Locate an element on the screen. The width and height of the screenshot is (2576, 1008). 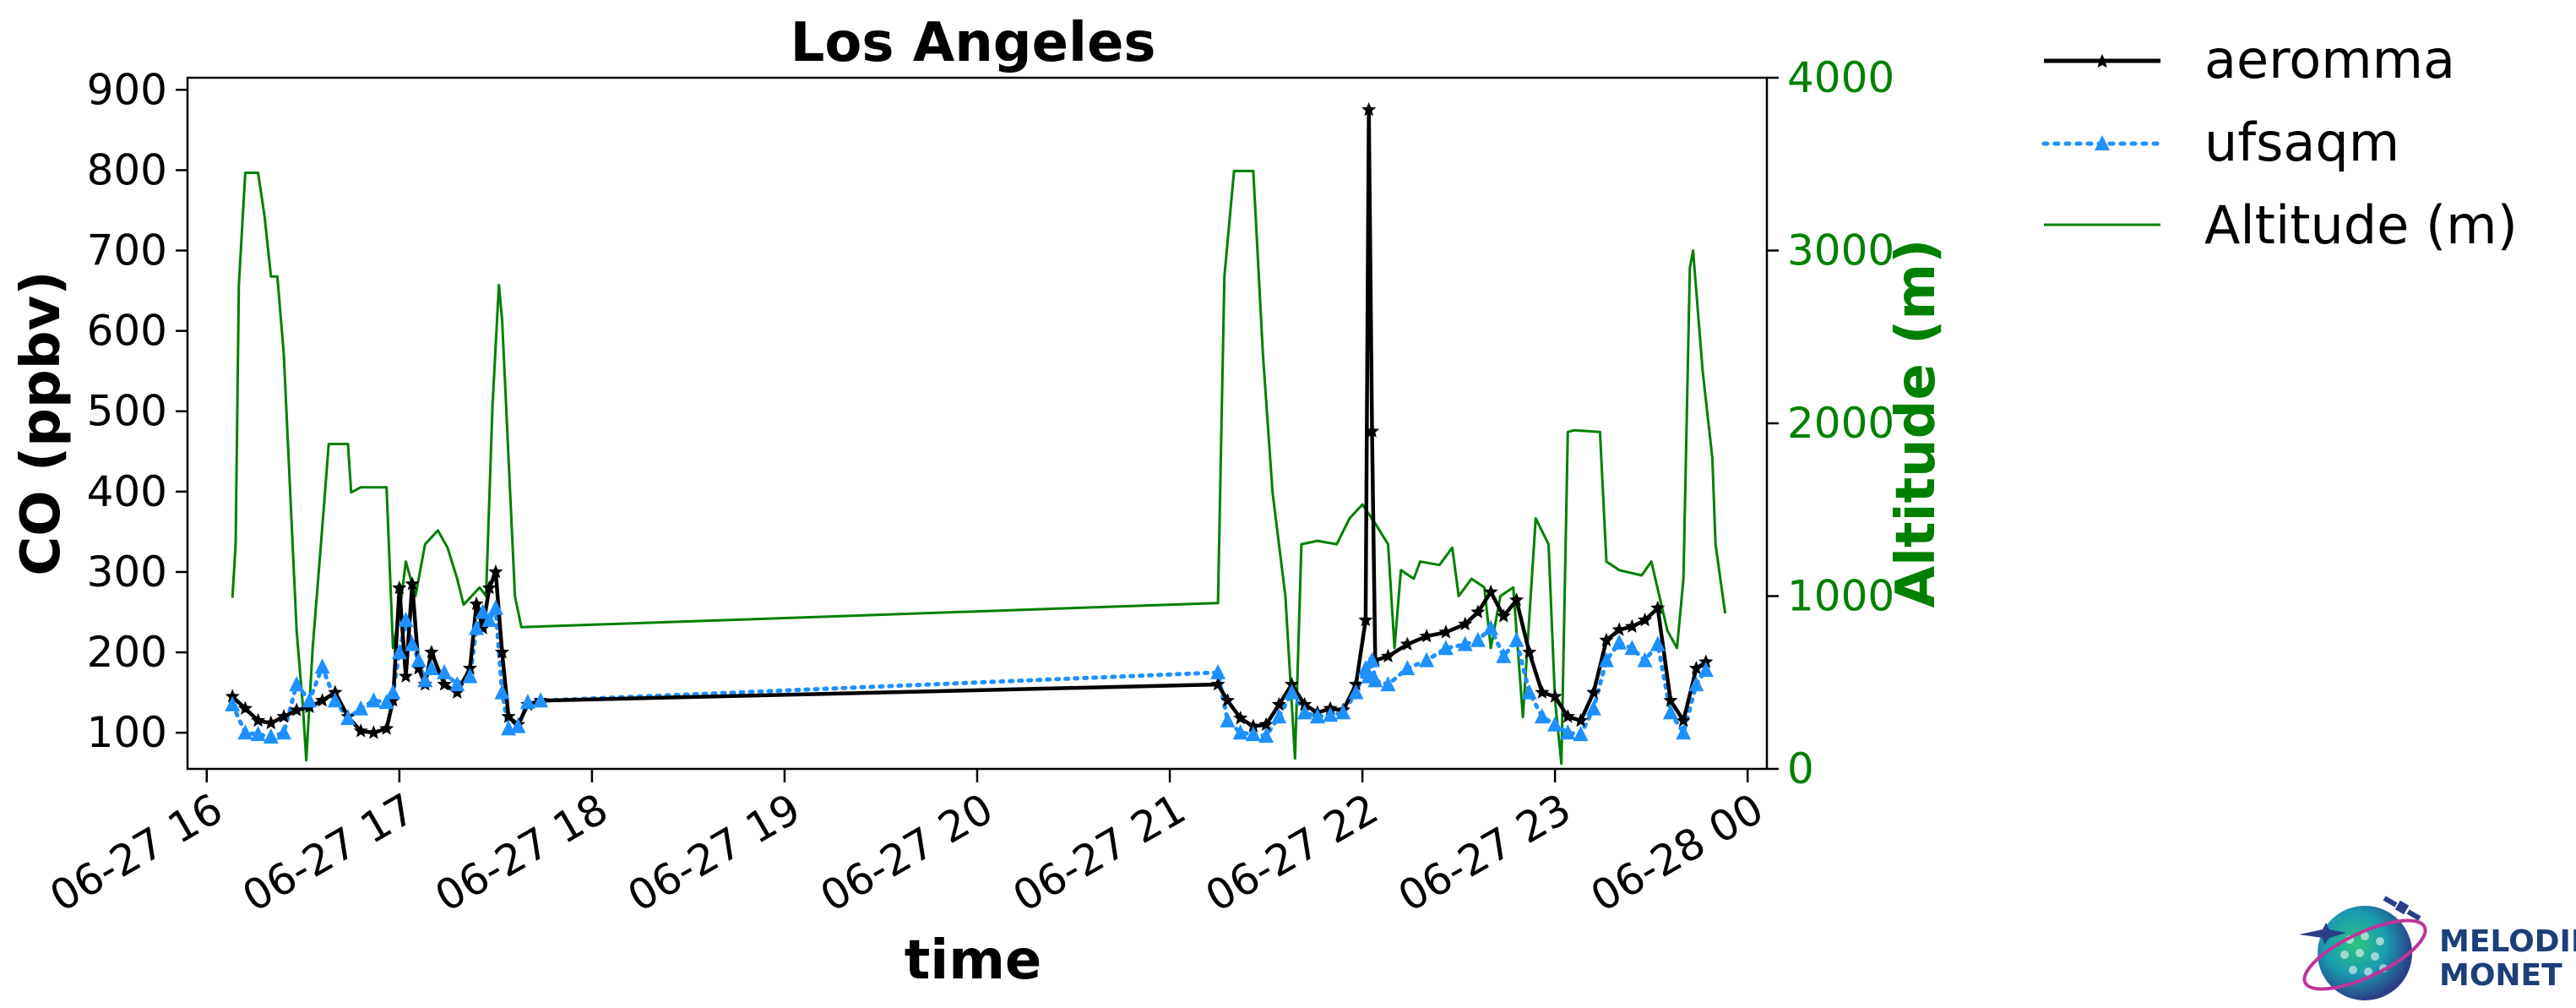
y-tick-label: 200 is located at coordinates (127, 653).